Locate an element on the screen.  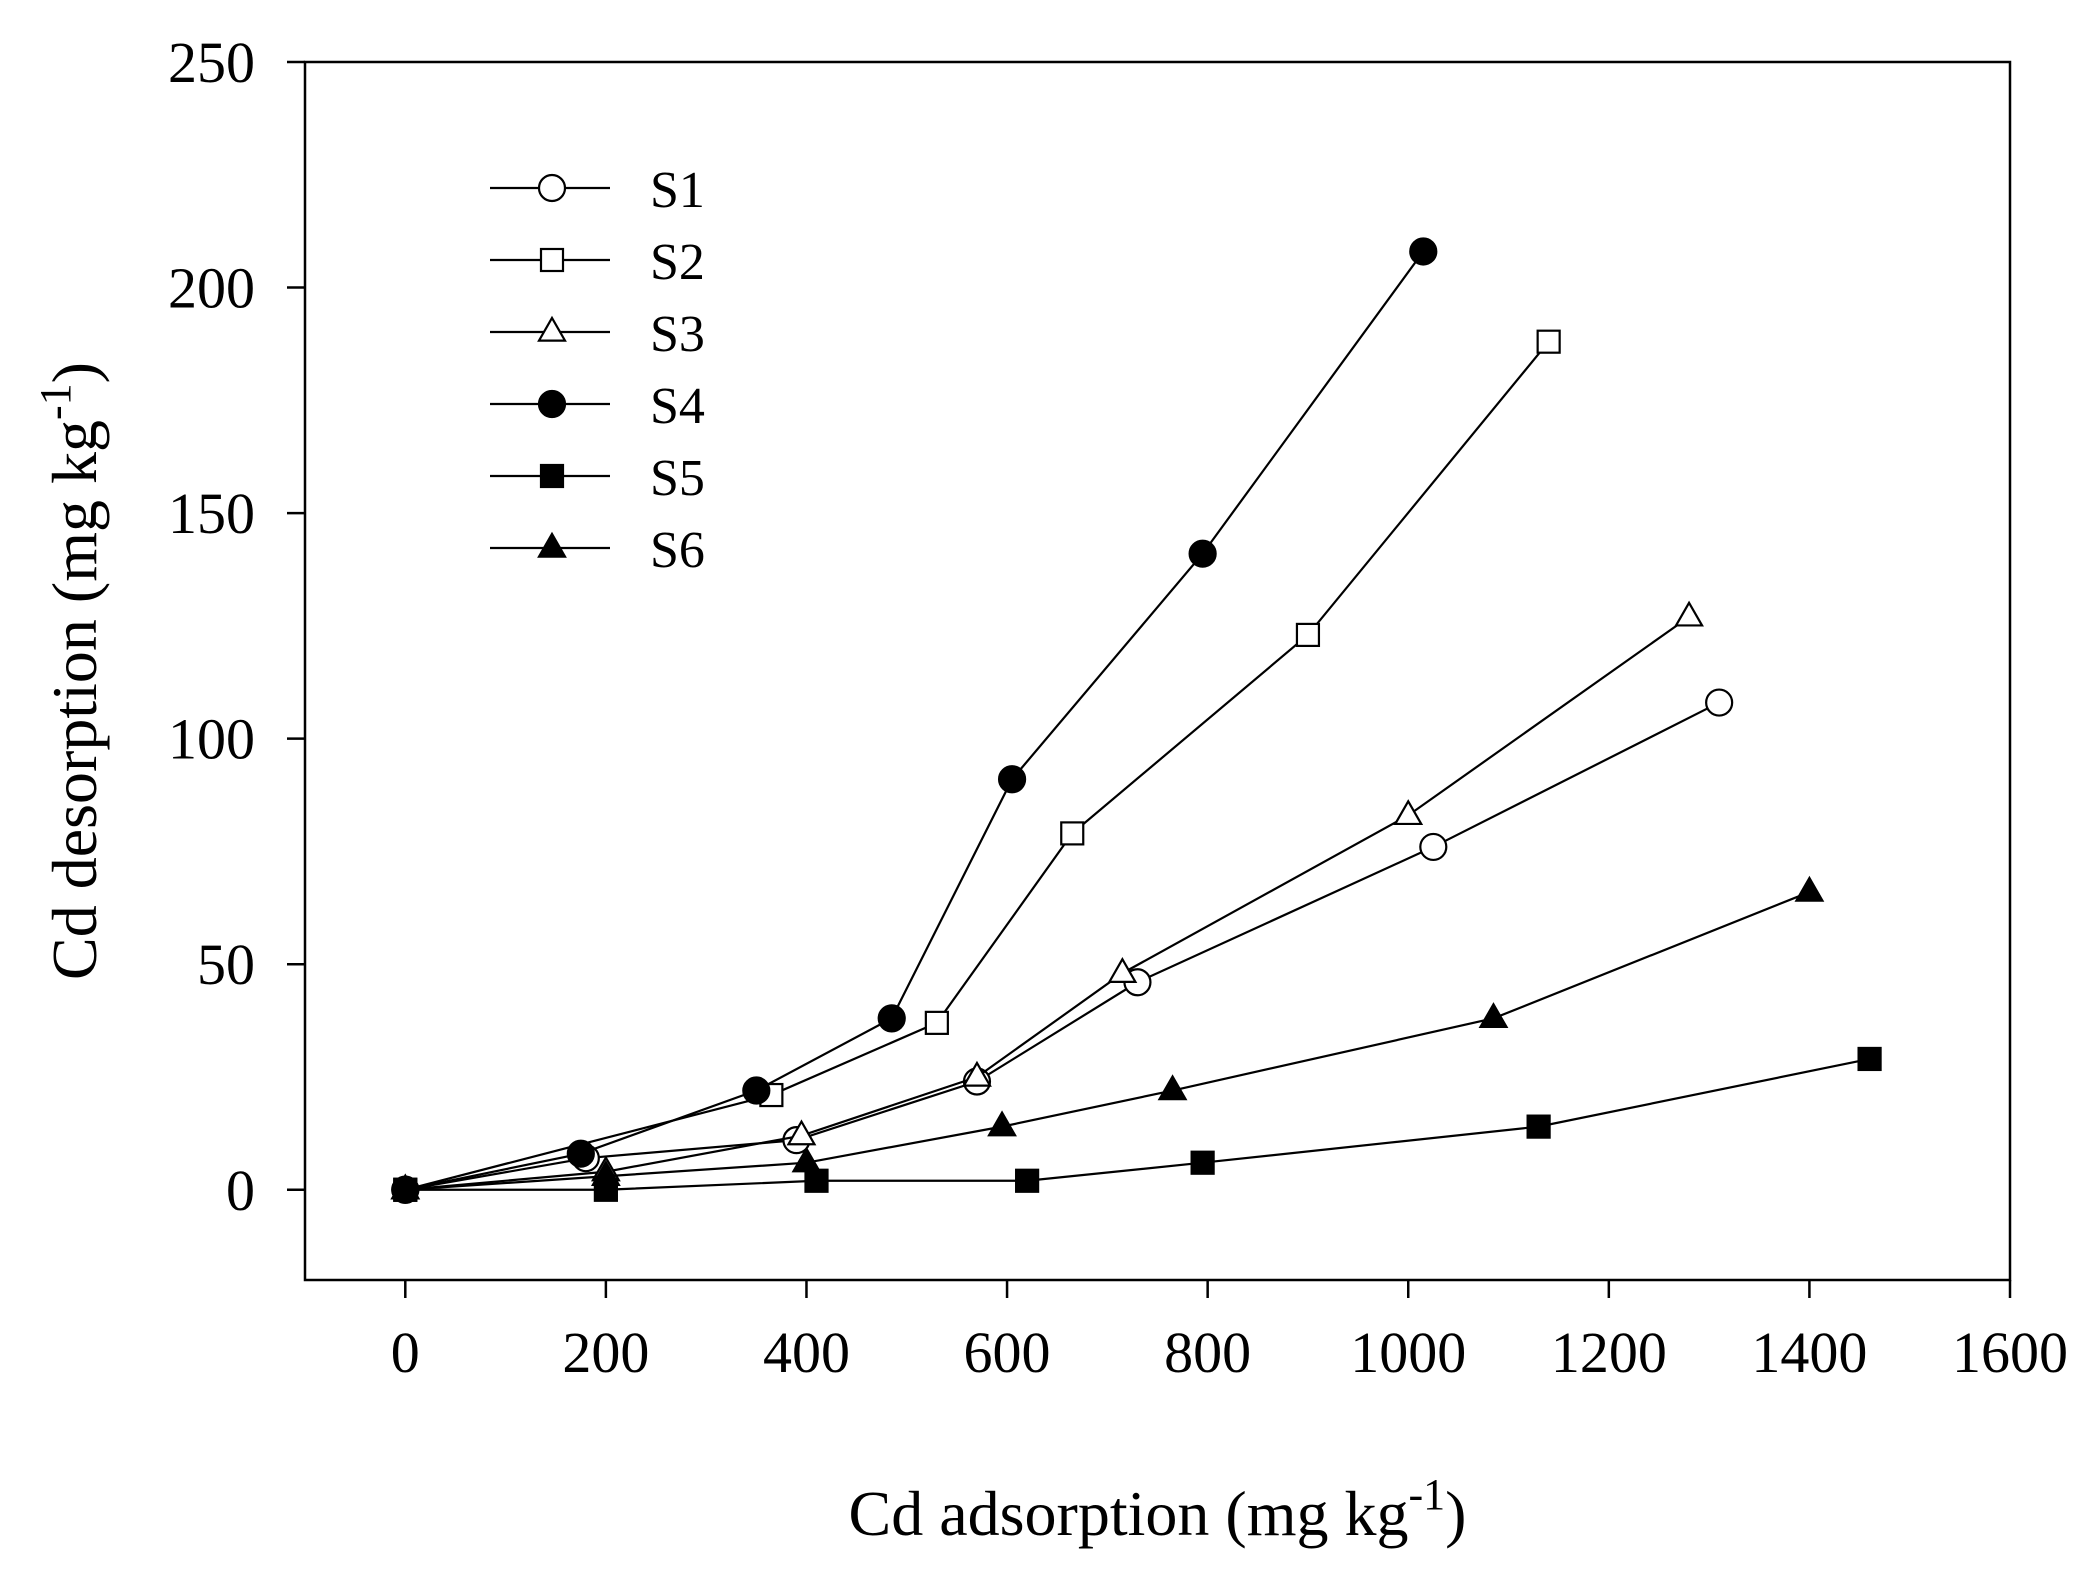
y-axis-title-main: Cd desorption (mg kg is located at coordinates (74, 700).